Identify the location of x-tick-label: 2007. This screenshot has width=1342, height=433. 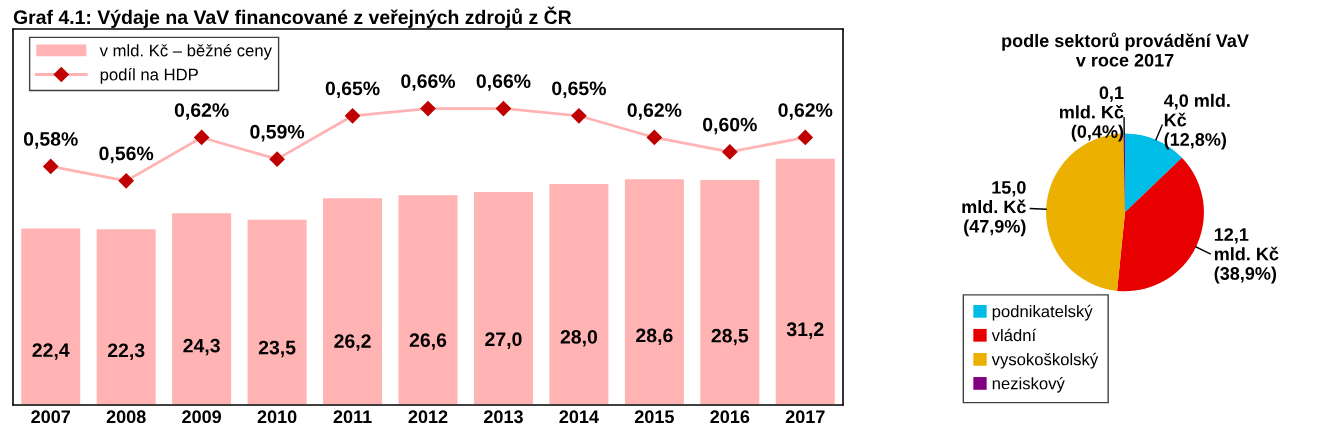
(51, 417).